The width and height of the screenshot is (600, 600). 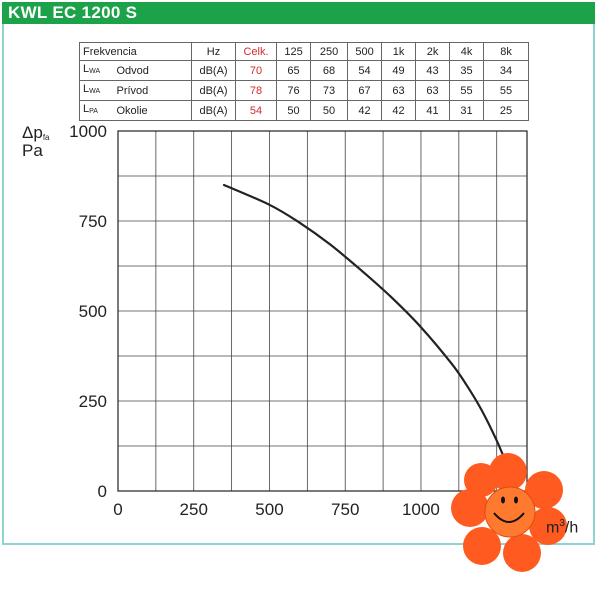 What do you see at coordinates (32, 150) in the screenshot?
I see `y-axis-unit: Pa` at bounding box center [32, 150].